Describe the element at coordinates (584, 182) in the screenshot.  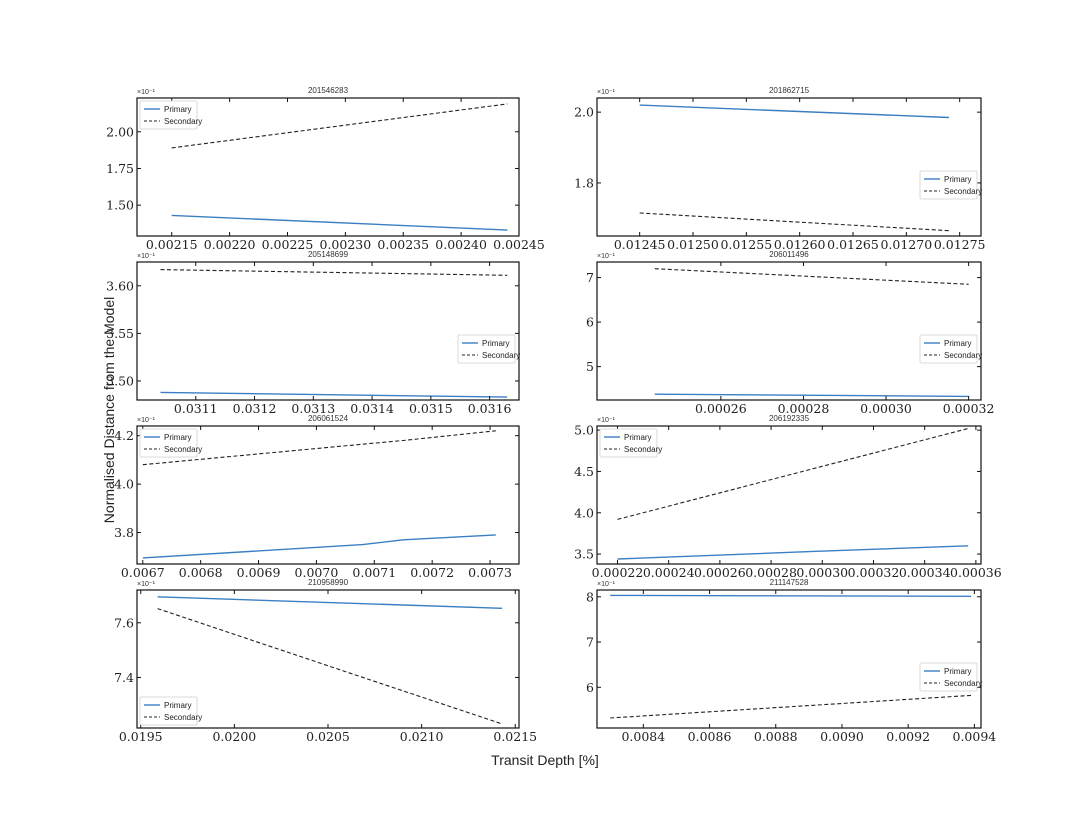
I see `y-tick-label: 1.8` at that location.